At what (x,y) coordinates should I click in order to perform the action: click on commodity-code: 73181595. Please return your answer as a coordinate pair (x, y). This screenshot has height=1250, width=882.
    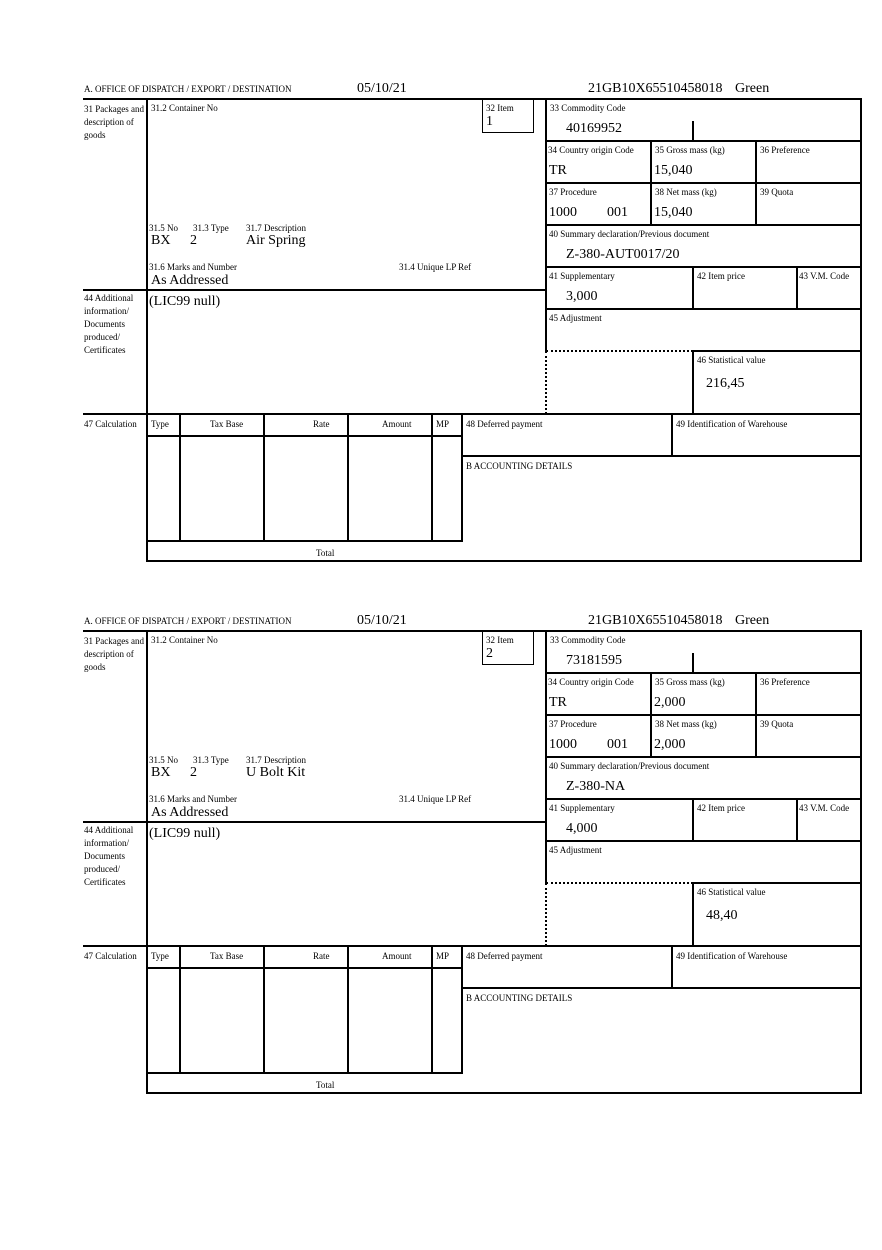
    Looking at the image, I should click on (594, 660).